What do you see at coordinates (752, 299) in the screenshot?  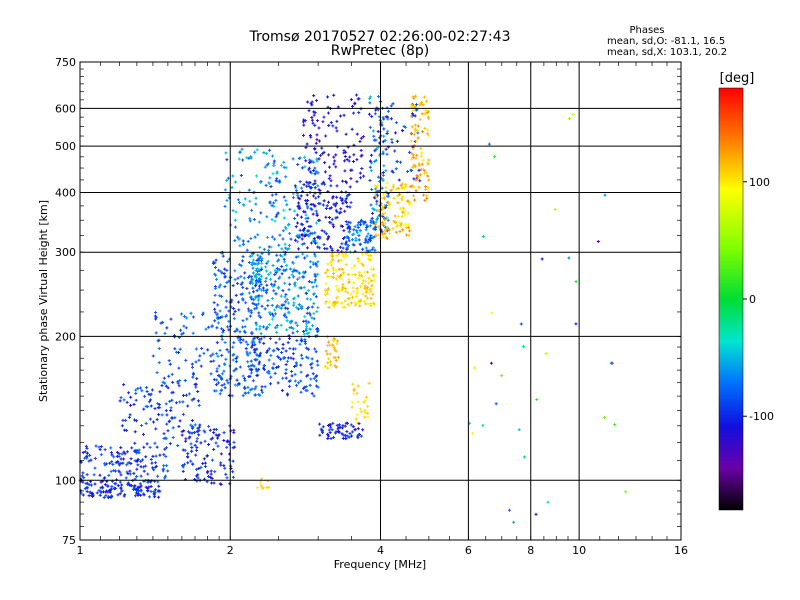 I see `colorbar-tick-label: 0` at bounding box center [752, 299].